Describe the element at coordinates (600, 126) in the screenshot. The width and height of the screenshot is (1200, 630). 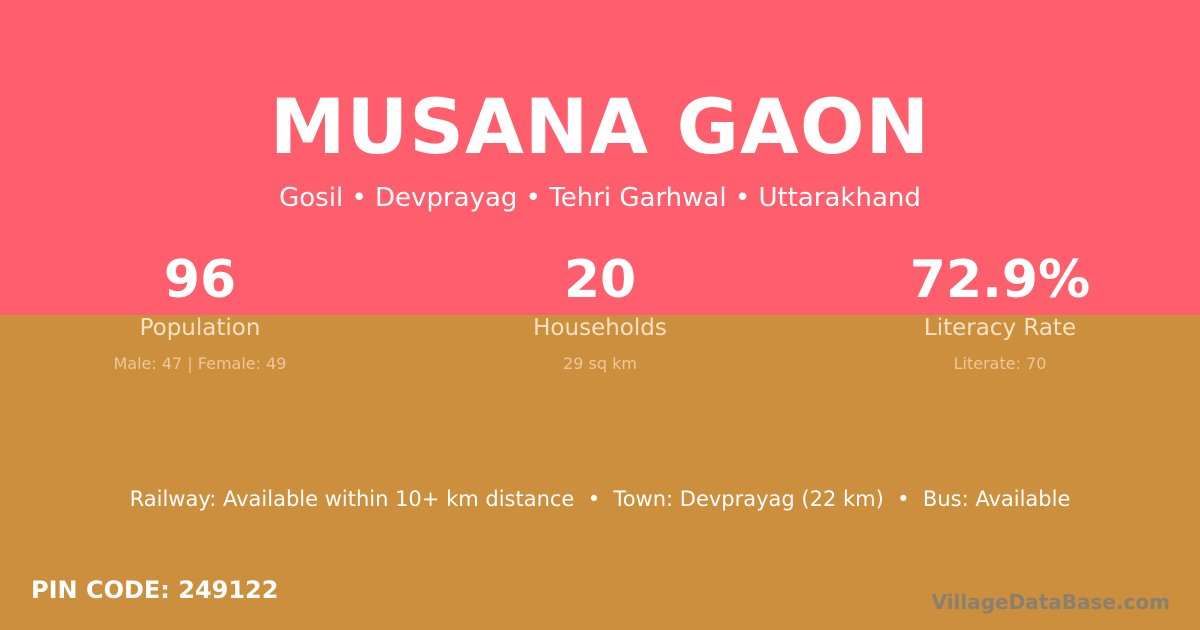
I see `village-title: MUSANA GAON` at that location.